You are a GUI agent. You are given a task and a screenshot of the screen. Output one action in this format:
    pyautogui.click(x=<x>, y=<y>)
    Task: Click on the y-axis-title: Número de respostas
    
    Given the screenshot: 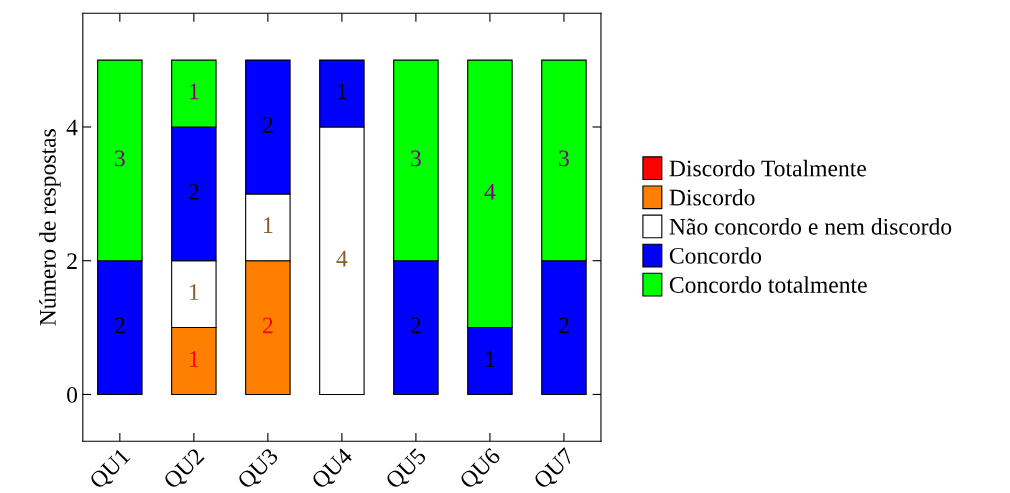 What is the action you would take?
    pyautogui.click(x=50, y=227)
    